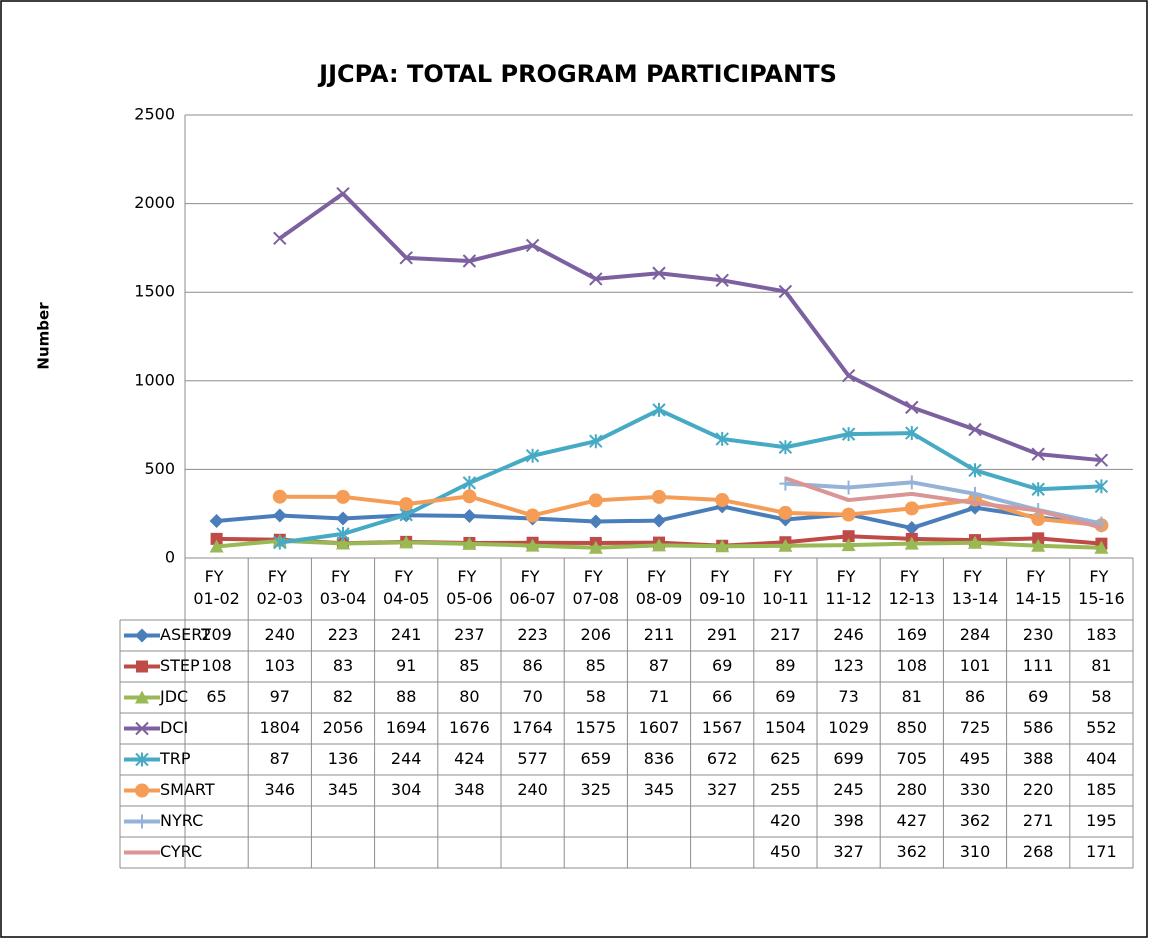 This screenshot has width=1149, height=939. I want to click on x-tick-label: FY 02-03, so click(280, 587).